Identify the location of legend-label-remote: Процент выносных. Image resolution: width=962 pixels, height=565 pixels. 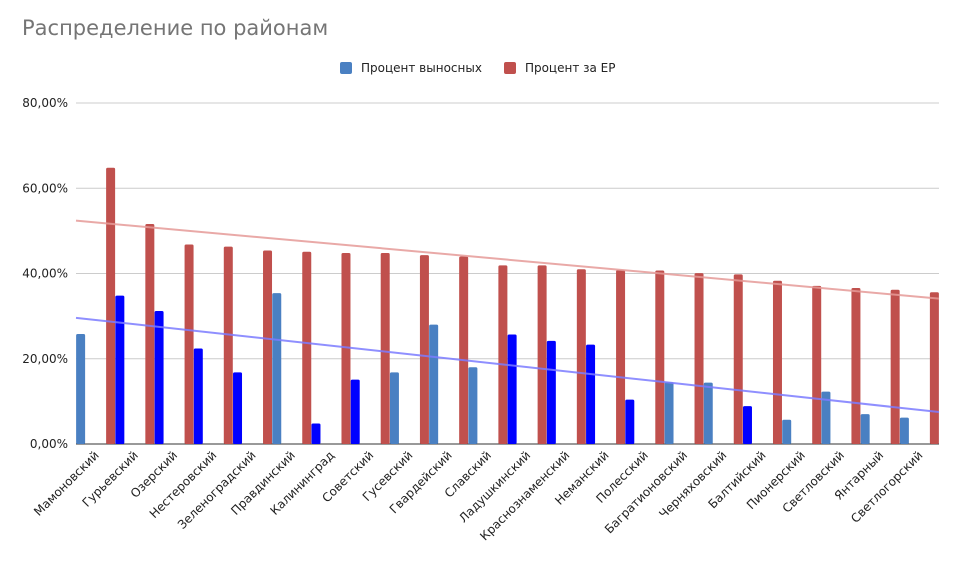
(421, 68).